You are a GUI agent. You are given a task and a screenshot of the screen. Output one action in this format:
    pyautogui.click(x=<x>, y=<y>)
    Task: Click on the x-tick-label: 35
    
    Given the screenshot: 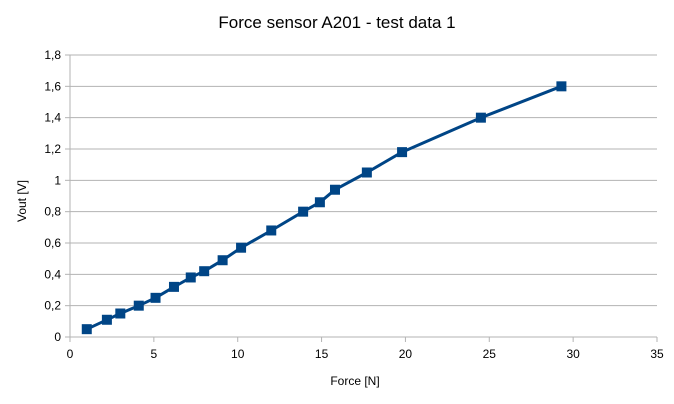 What is the action you would take?
    pyautogui.click(x=657, y=354)
    